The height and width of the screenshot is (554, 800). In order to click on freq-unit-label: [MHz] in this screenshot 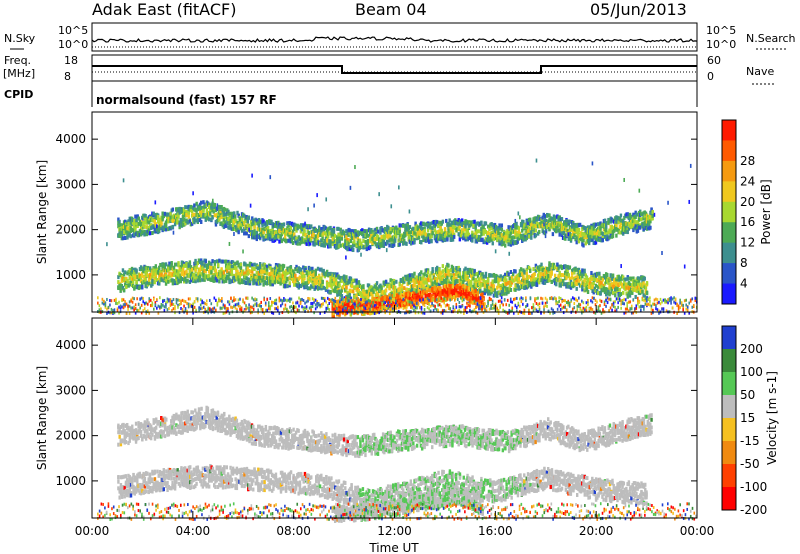, I will do `click(19, 73)`.